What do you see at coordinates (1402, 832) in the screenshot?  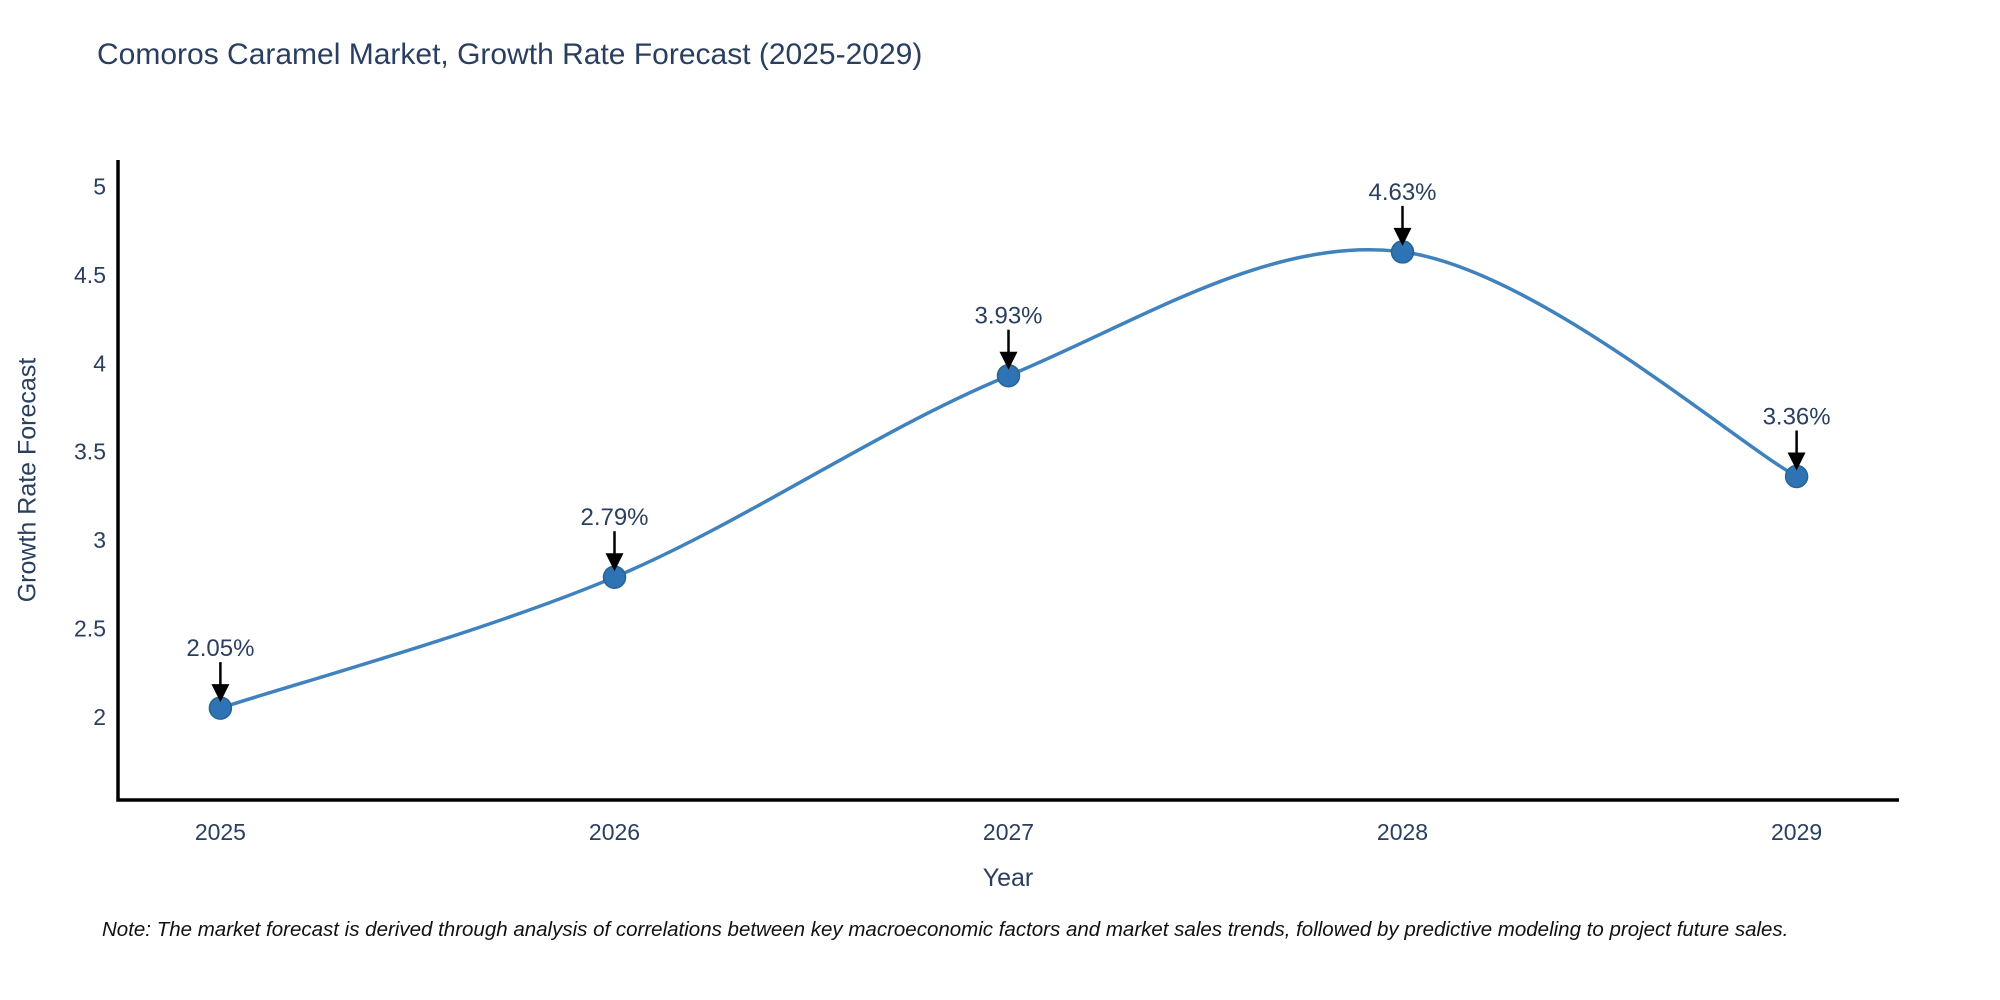 I see `x-tick-label: 2028` at bounding box center [1402, 832].